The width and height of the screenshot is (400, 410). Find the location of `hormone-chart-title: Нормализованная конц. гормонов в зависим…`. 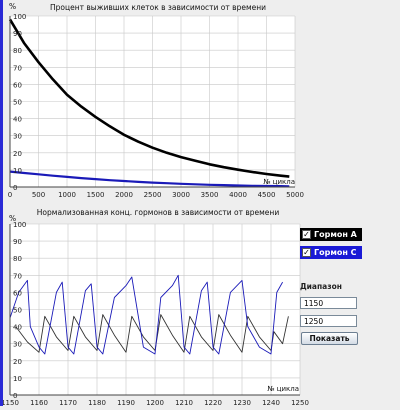

hormone-chart-title: Нормализованная конц. гормонов в зависим… is located at coordinates (158, 212).